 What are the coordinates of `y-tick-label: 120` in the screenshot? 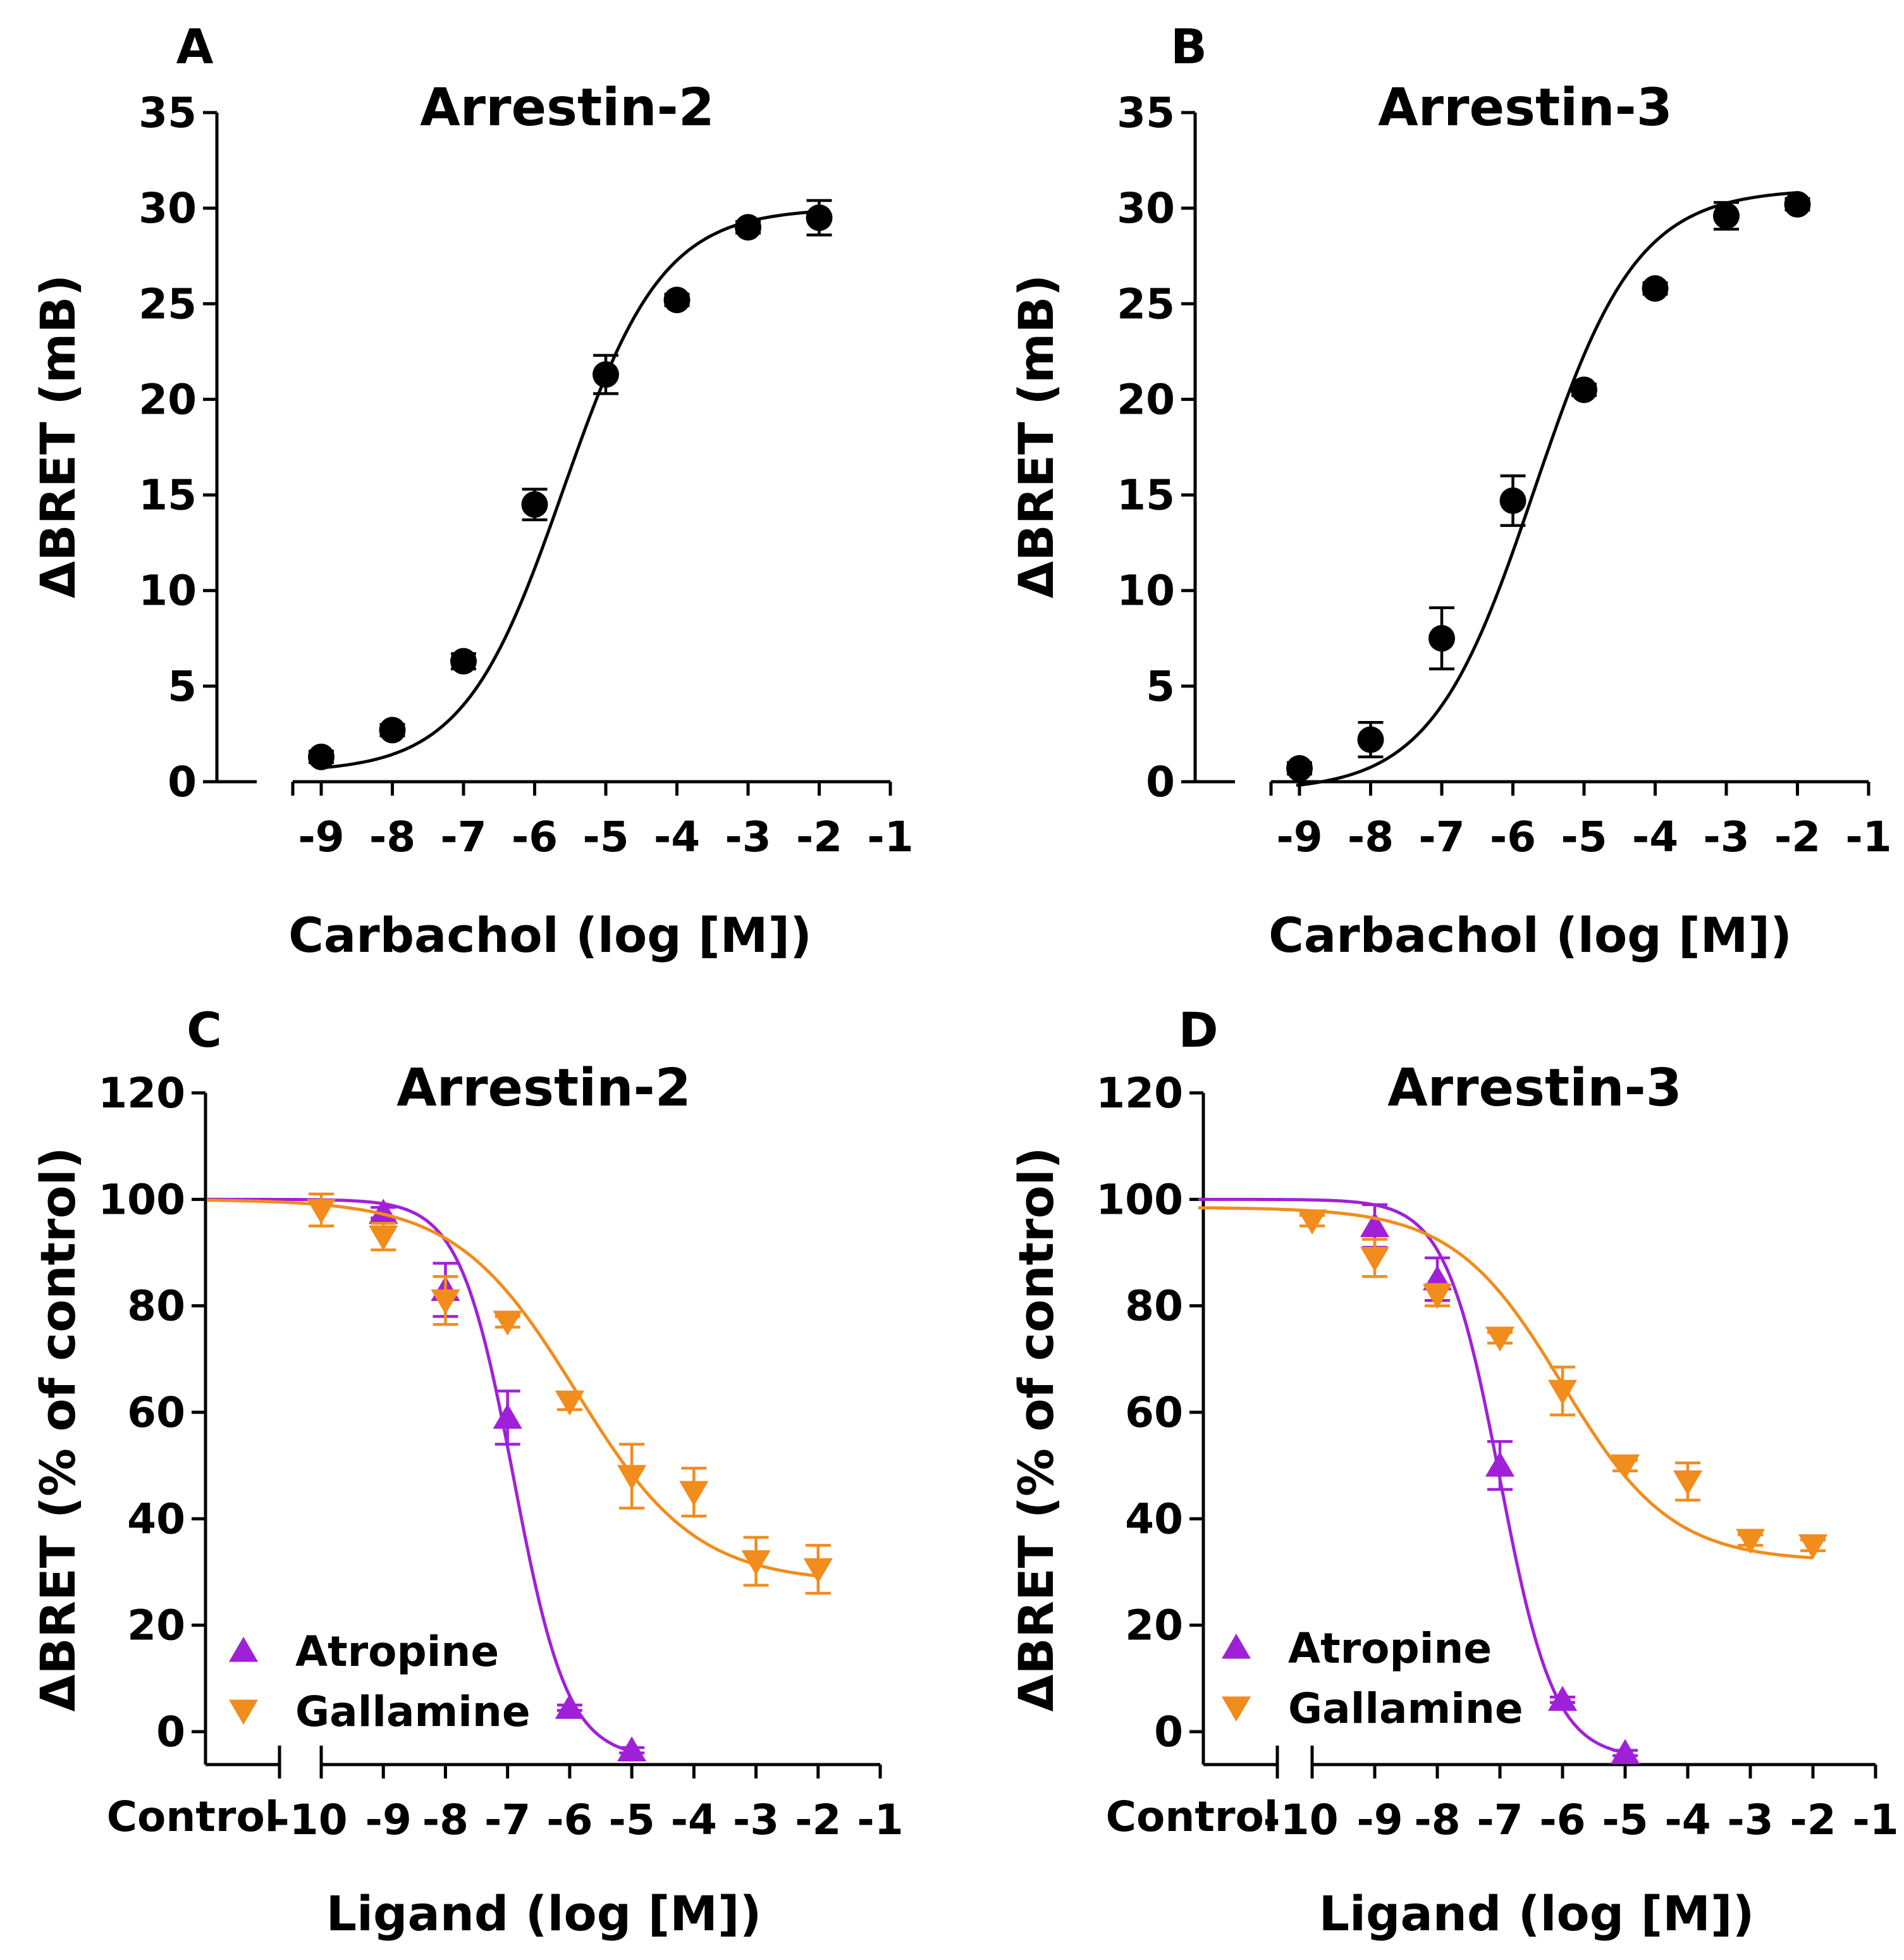 It's located at (141, 1093).